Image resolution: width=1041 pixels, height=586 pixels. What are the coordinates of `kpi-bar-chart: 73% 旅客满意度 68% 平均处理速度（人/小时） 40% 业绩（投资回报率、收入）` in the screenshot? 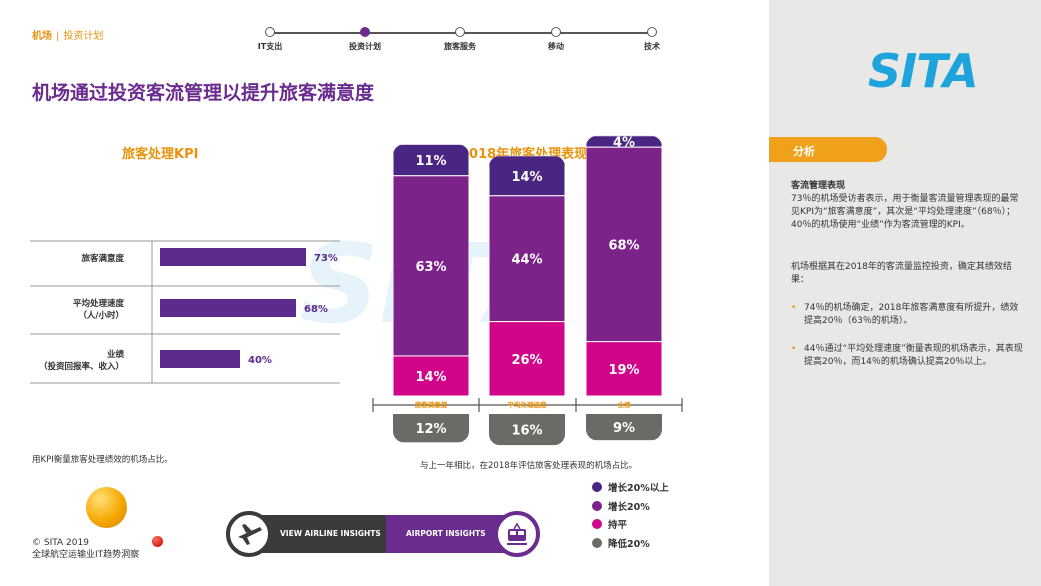 It's located at (185, 312).